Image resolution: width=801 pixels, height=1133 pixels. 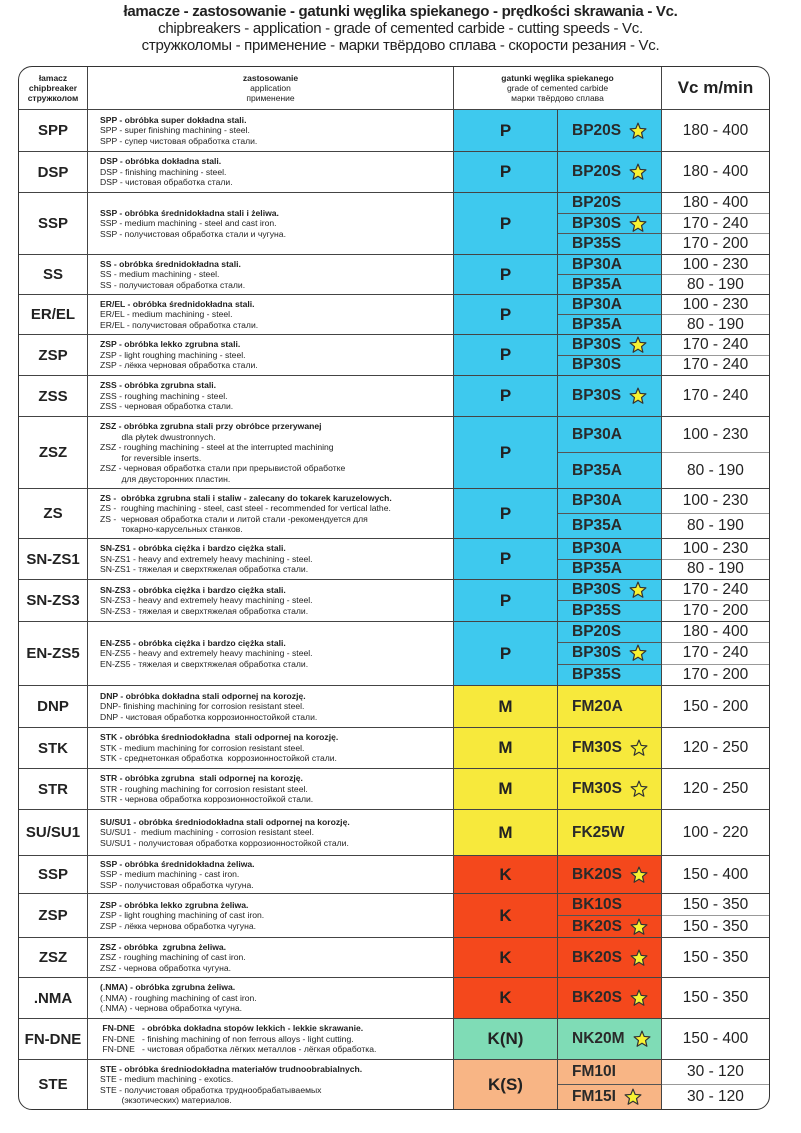 What do you see at coordinates (53, 789) in the screenshot?
I see `chipbreaker-code: STR` at bounding box center [53, 789].